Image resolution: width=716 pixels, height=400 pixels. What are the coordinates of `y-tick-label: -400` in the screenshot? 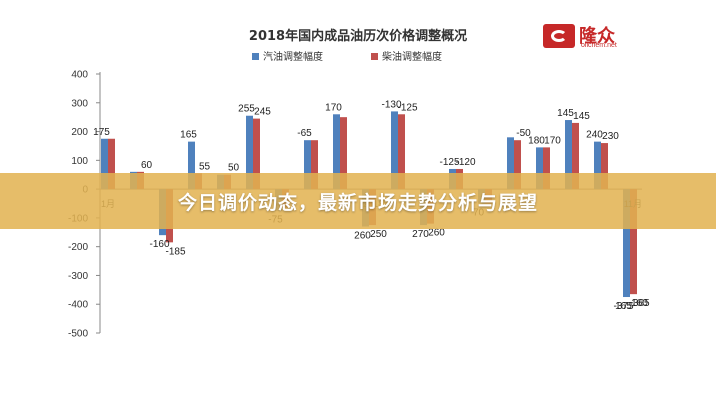 It's located at (78, 305).